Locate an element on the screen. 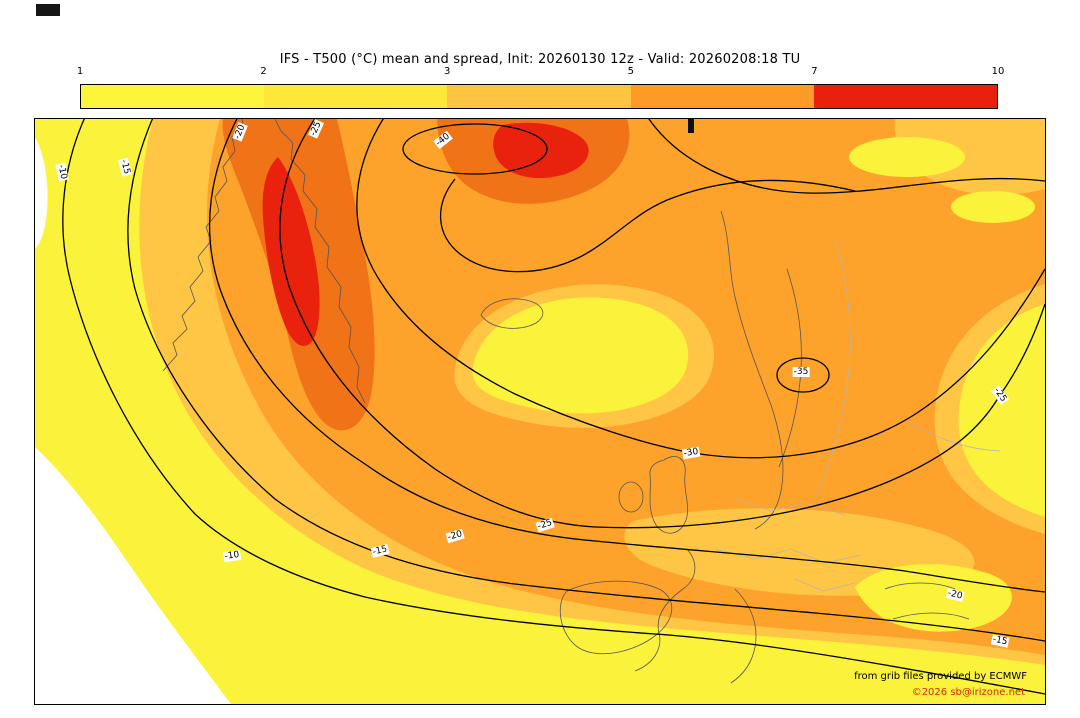 The image size is (1080, 718). border-layer is located at coordinates (857, 415).